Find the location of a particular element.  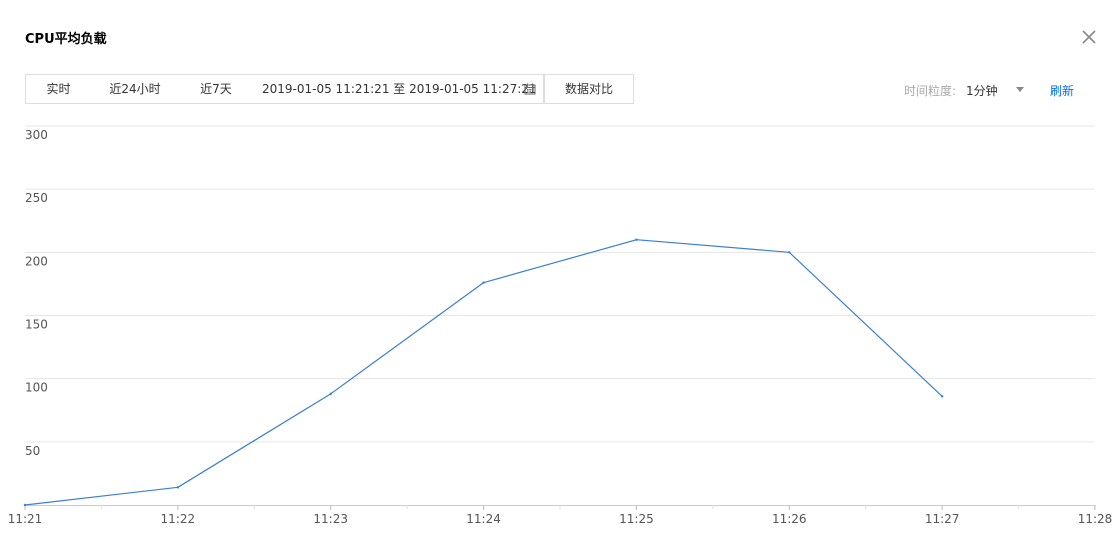

y-tick-label: 50 is located at coordinates (32, 451).